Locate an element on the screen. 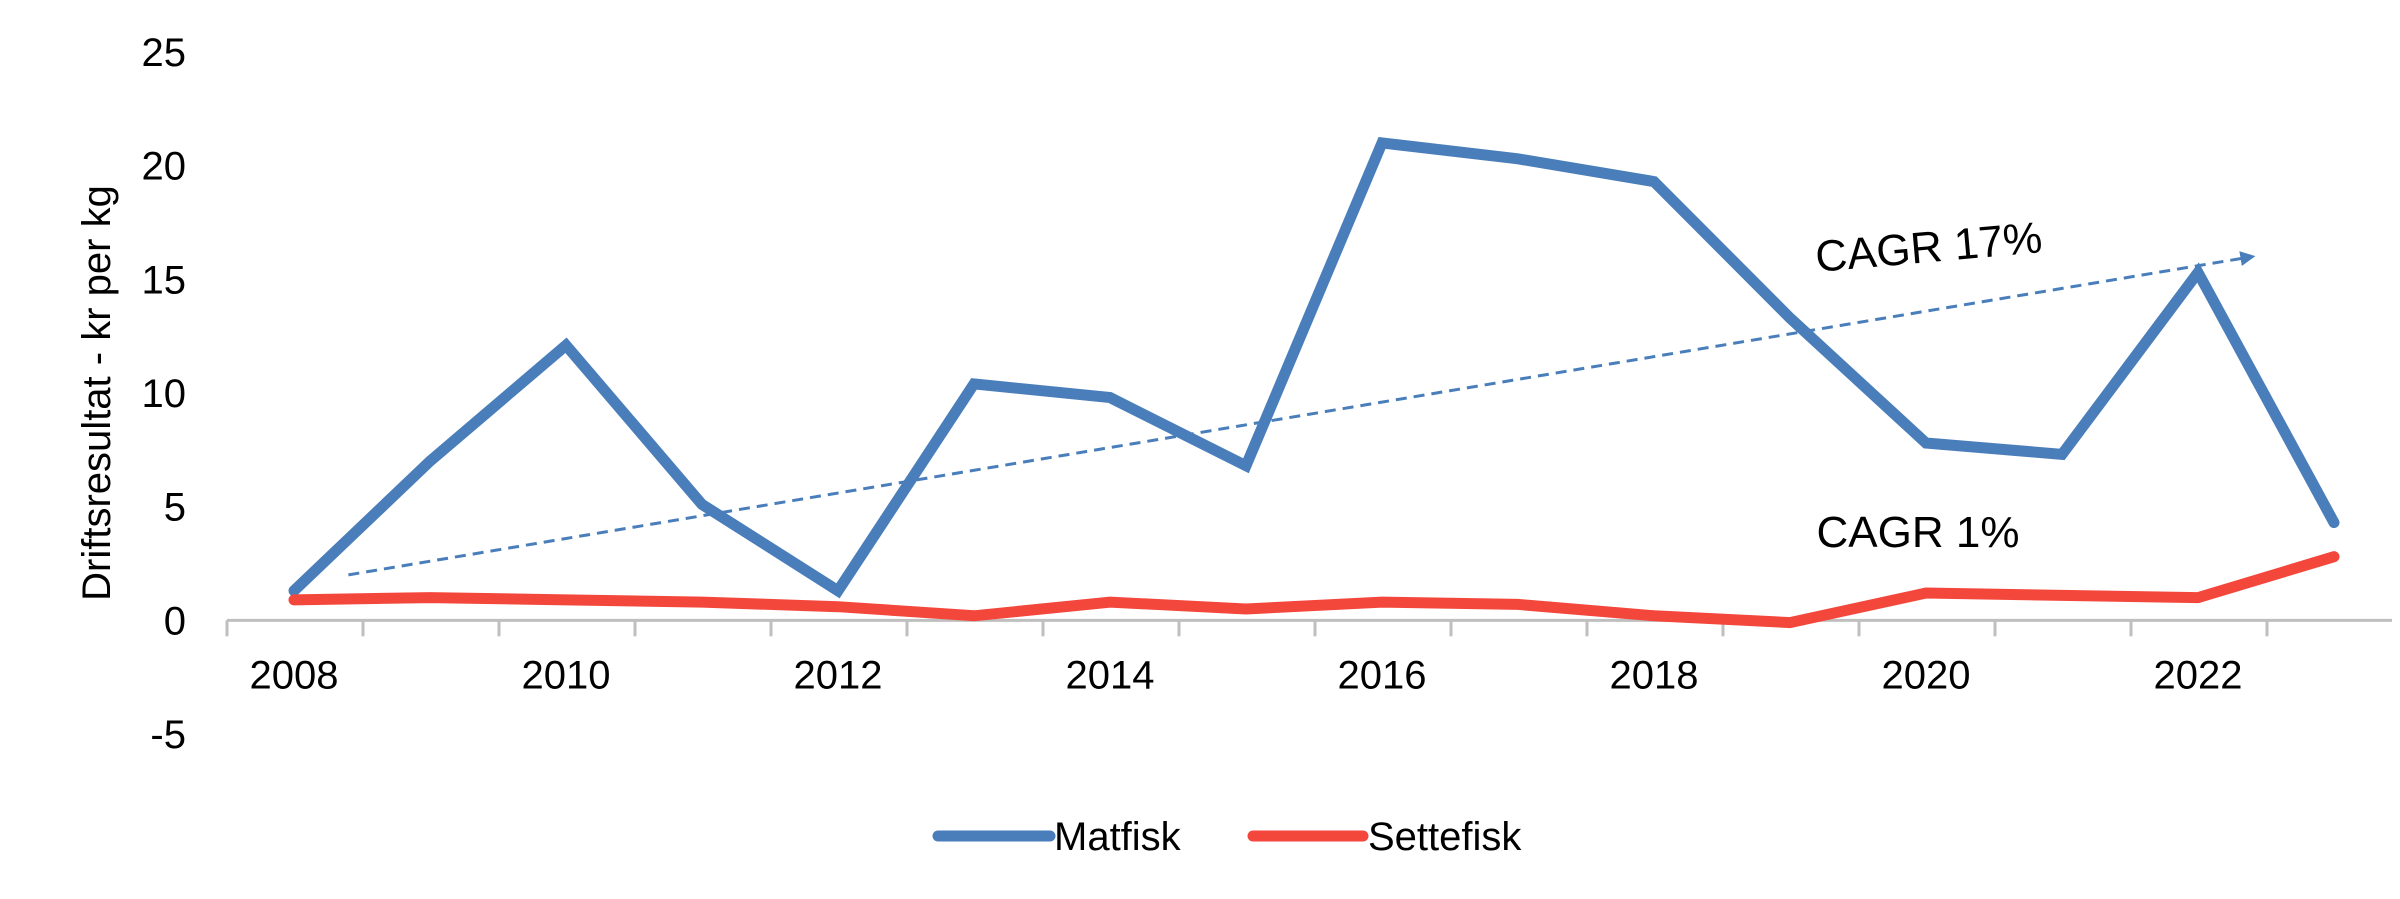  x-axis-ticks is located at coordinates (1247, 628).